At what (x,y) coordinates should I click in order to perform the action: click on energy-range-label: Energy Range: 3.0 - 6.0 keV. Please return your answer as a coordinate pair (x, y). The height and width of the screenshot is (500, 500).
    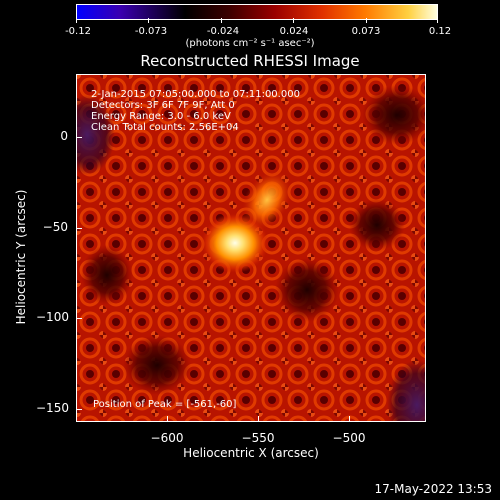
    Looking at the image, I should click on (161, 116).